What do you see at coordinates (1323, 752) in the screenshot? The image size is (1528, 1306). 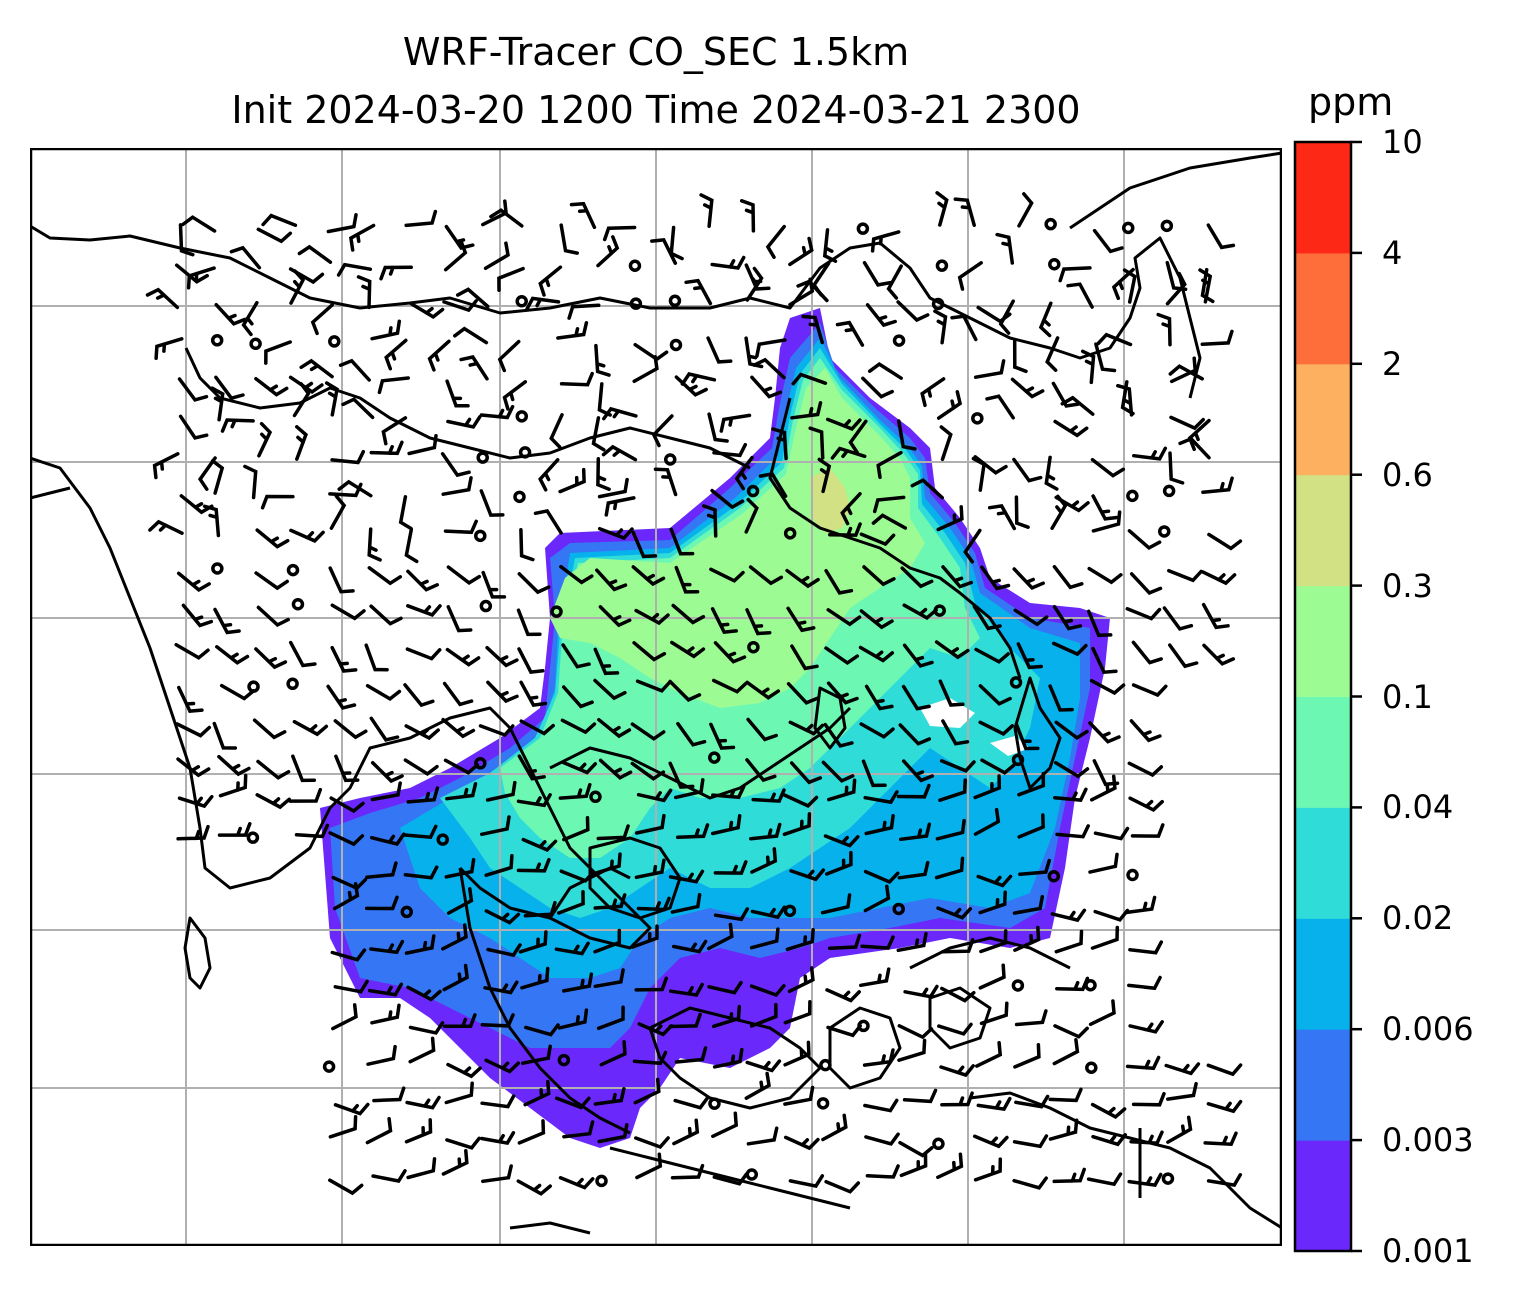 I see `colorbar-bin` at bounding box center [1323, 752].